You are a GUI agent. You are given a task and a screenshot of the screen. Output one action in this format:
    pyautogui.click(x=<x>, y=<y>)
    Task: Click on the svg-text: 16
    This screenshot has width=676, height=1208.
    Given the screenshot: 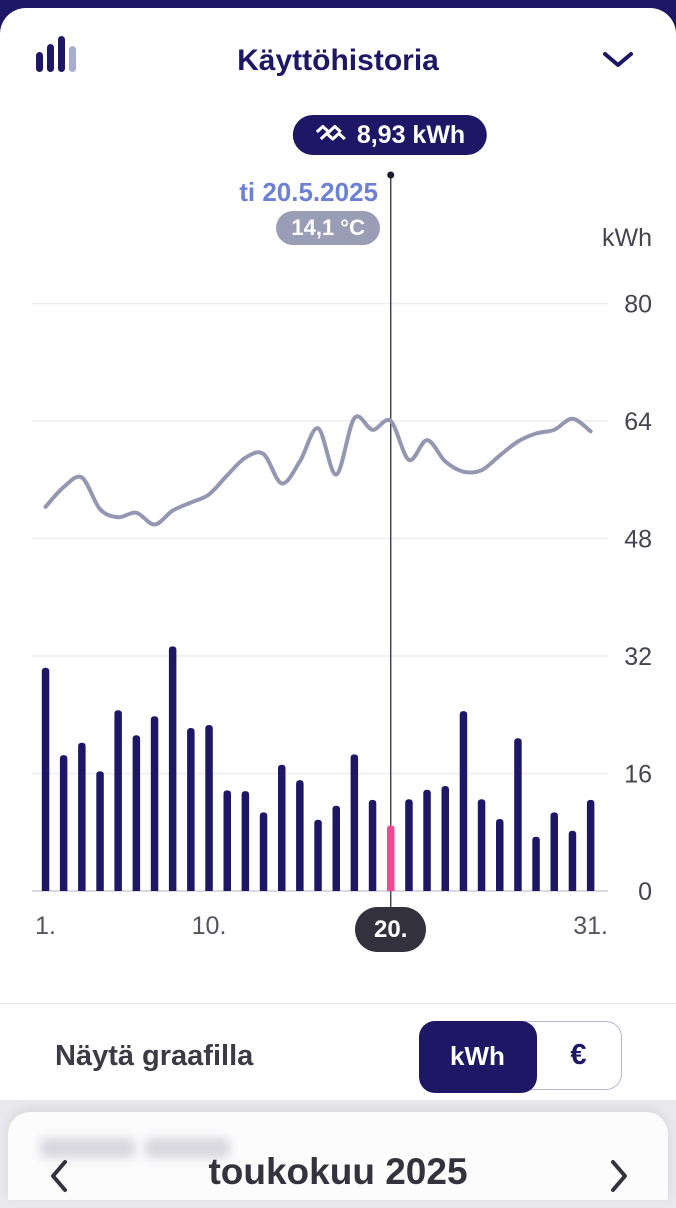 What is the action you would take?
    pyautogui.click(x=638, y=774)
    